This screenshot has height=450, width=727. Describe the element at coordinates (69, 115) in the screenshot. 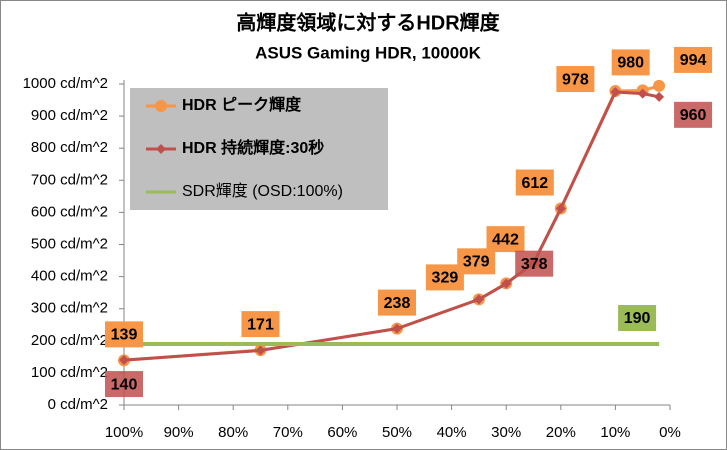

I see `y-tick-label: 900 cd/m^2` at that location.